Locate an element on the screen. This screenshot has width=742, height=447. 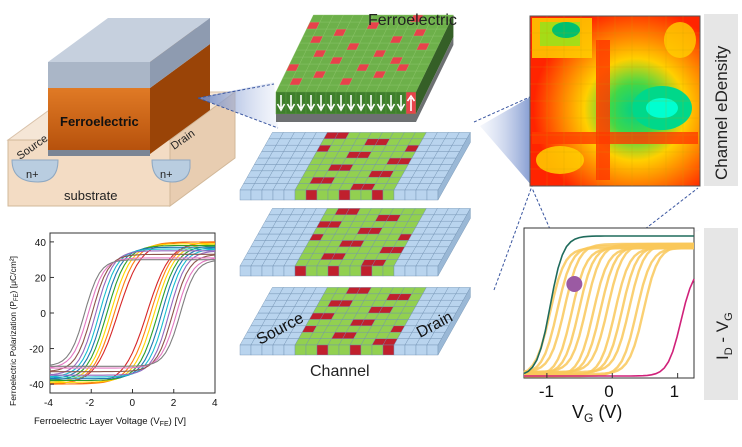
zoom-line-b is located at coordinates (238, 113).